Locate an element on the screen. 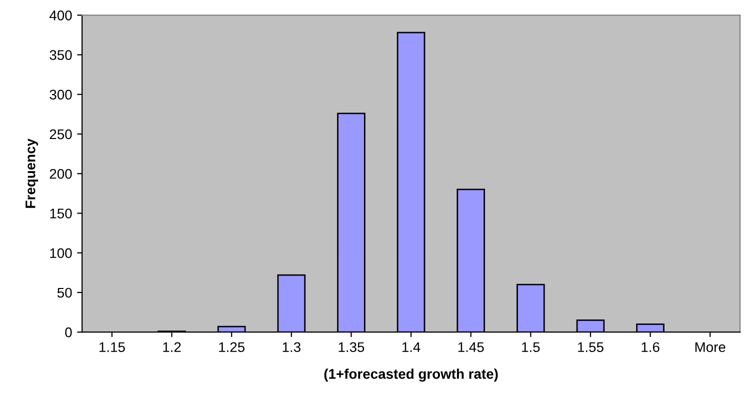 The image size is (746, 410). x-tick-label: 1.55 is located at coordinates (591, 347).